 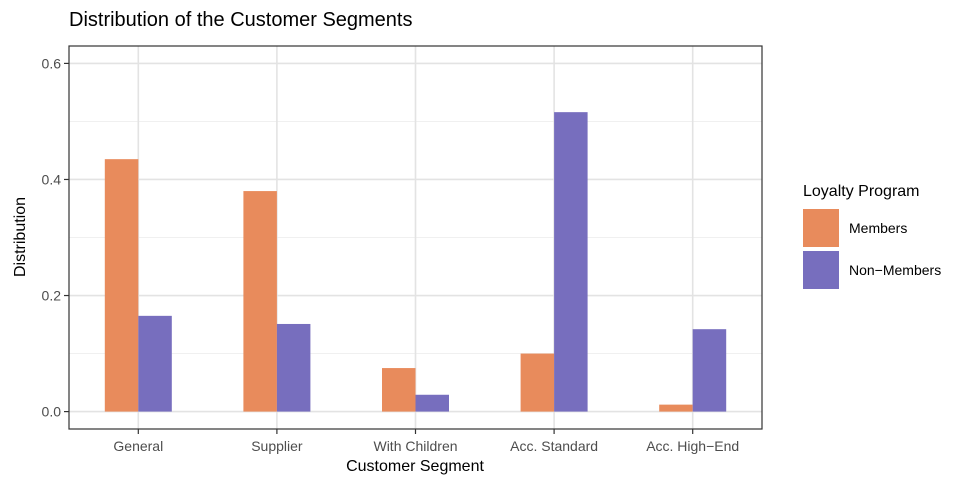 What do you see at coordinates (895, 270) in the screenshot?
I see `legend-label-non-members: Non−Members` at bounding box center [895, 270].